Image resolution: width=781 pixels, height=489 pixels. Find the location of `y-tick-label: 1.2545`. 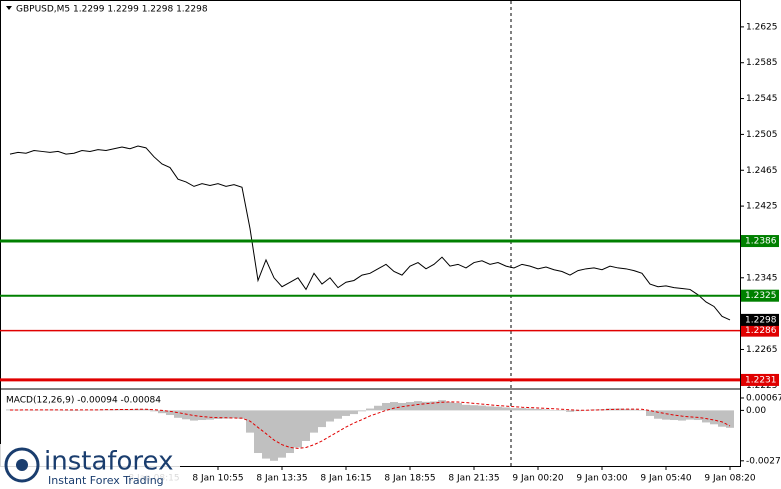

y-tick-label: 1.2545 is located at coordinates (762, 99).